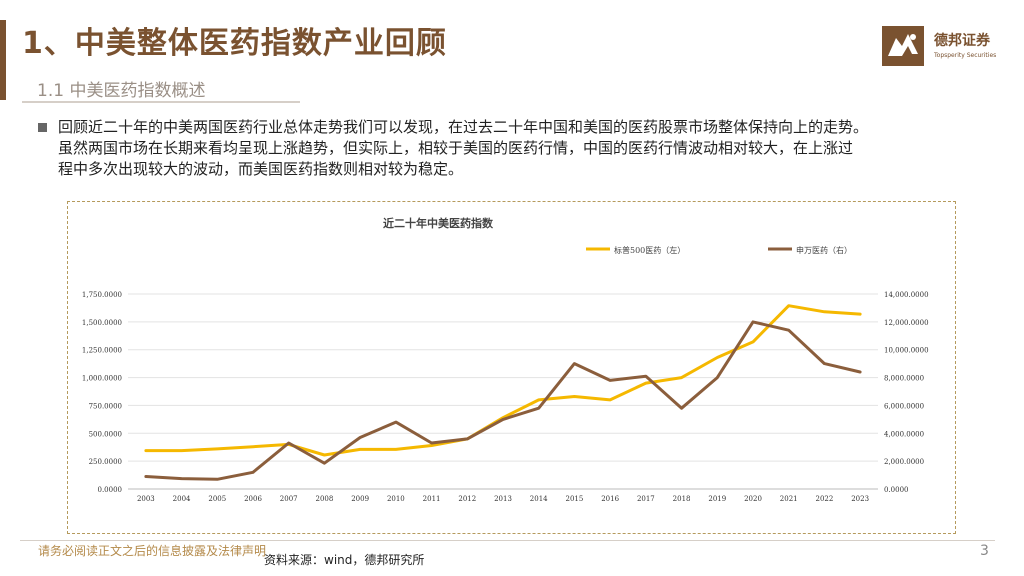 The height and width of the screenshot is (576, 1024). Describe the element at coordinates (825, 499) in the screenshot. I see `x-tick-label: 2022` at that location.